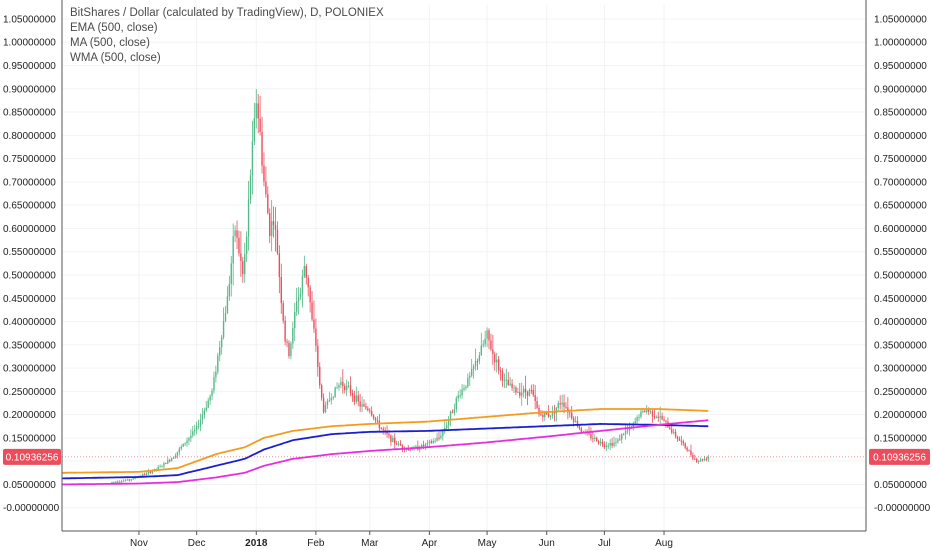  What do you see at coordinates (900, 66) in the screenshot?
I see `y-tick-label-right: 0.95000000` at bounding box center [900, 66].